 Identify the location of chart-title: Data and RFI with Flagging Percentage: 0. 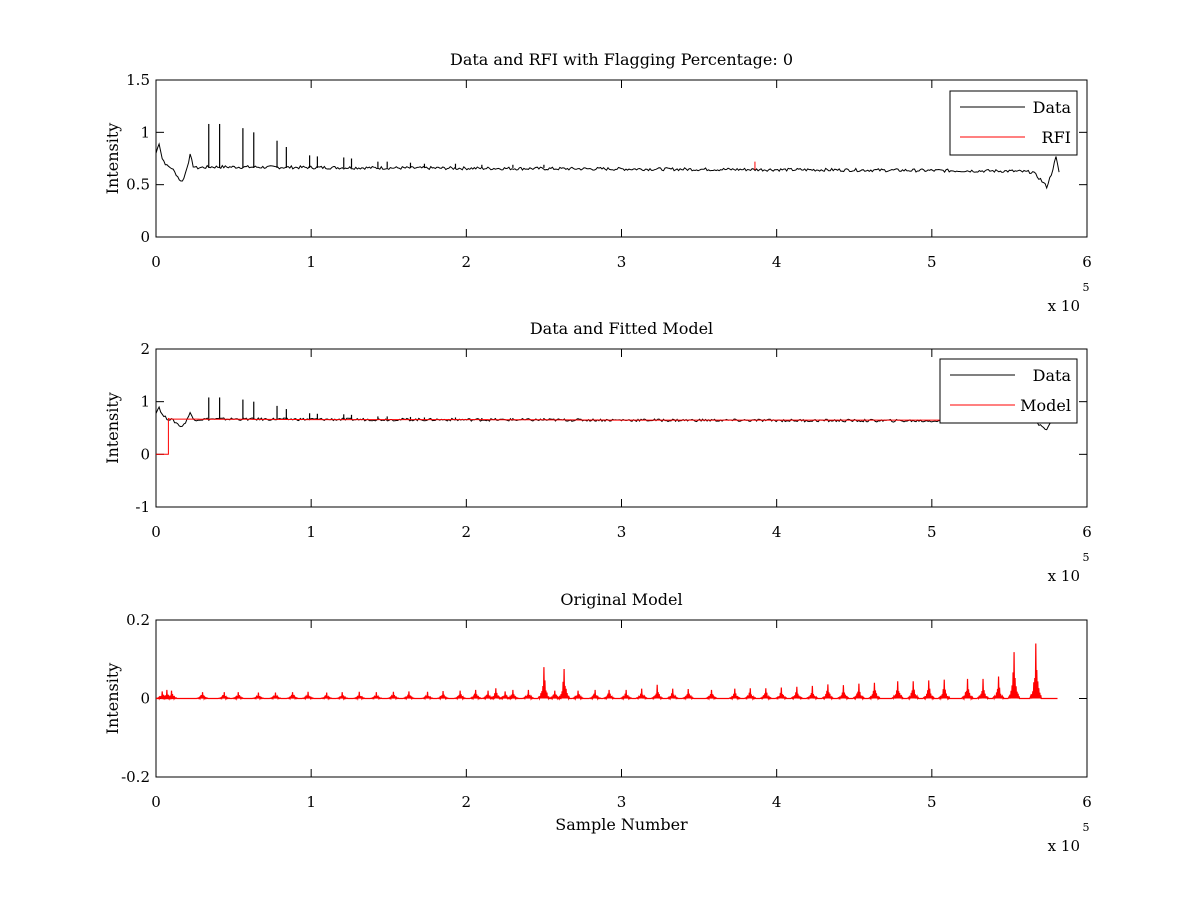
(621, 59).